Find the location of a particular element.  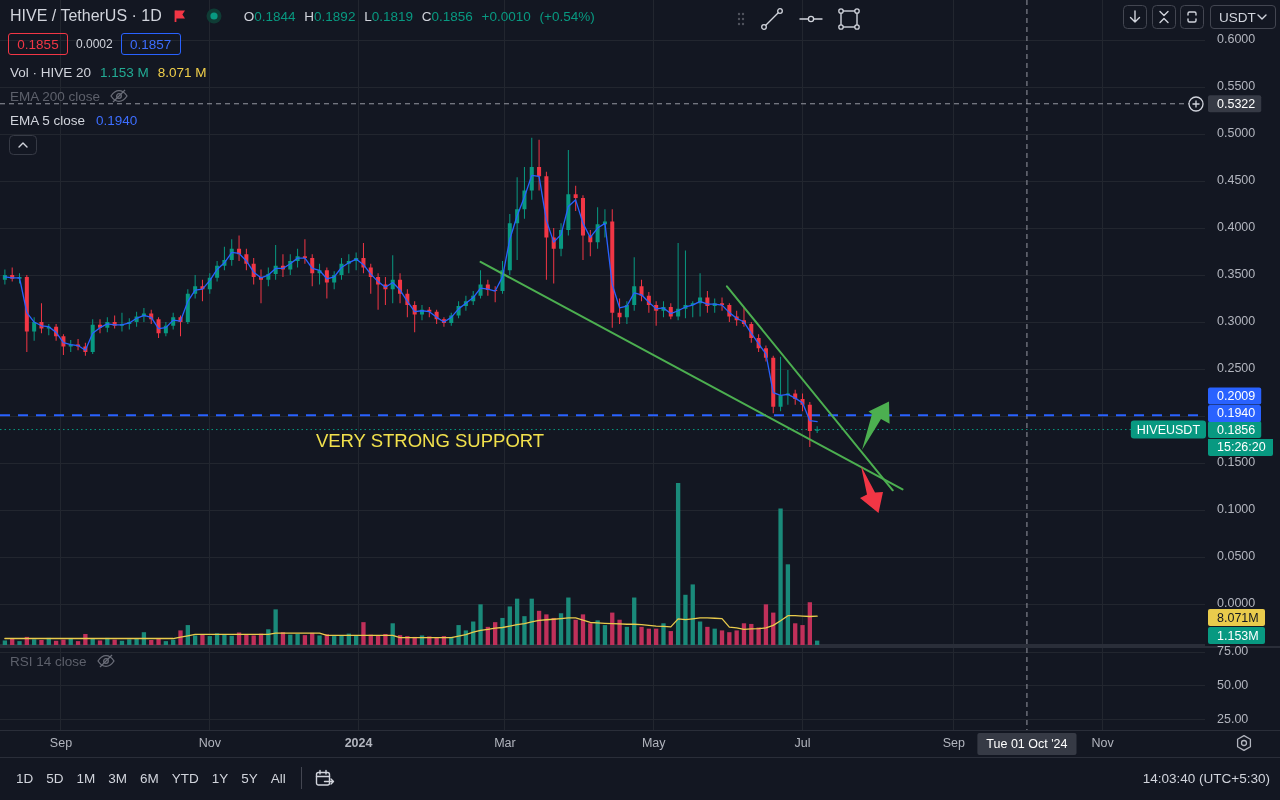

text: 14:03:40 (UTC+5:30) is located at coordinates (1206, 778).